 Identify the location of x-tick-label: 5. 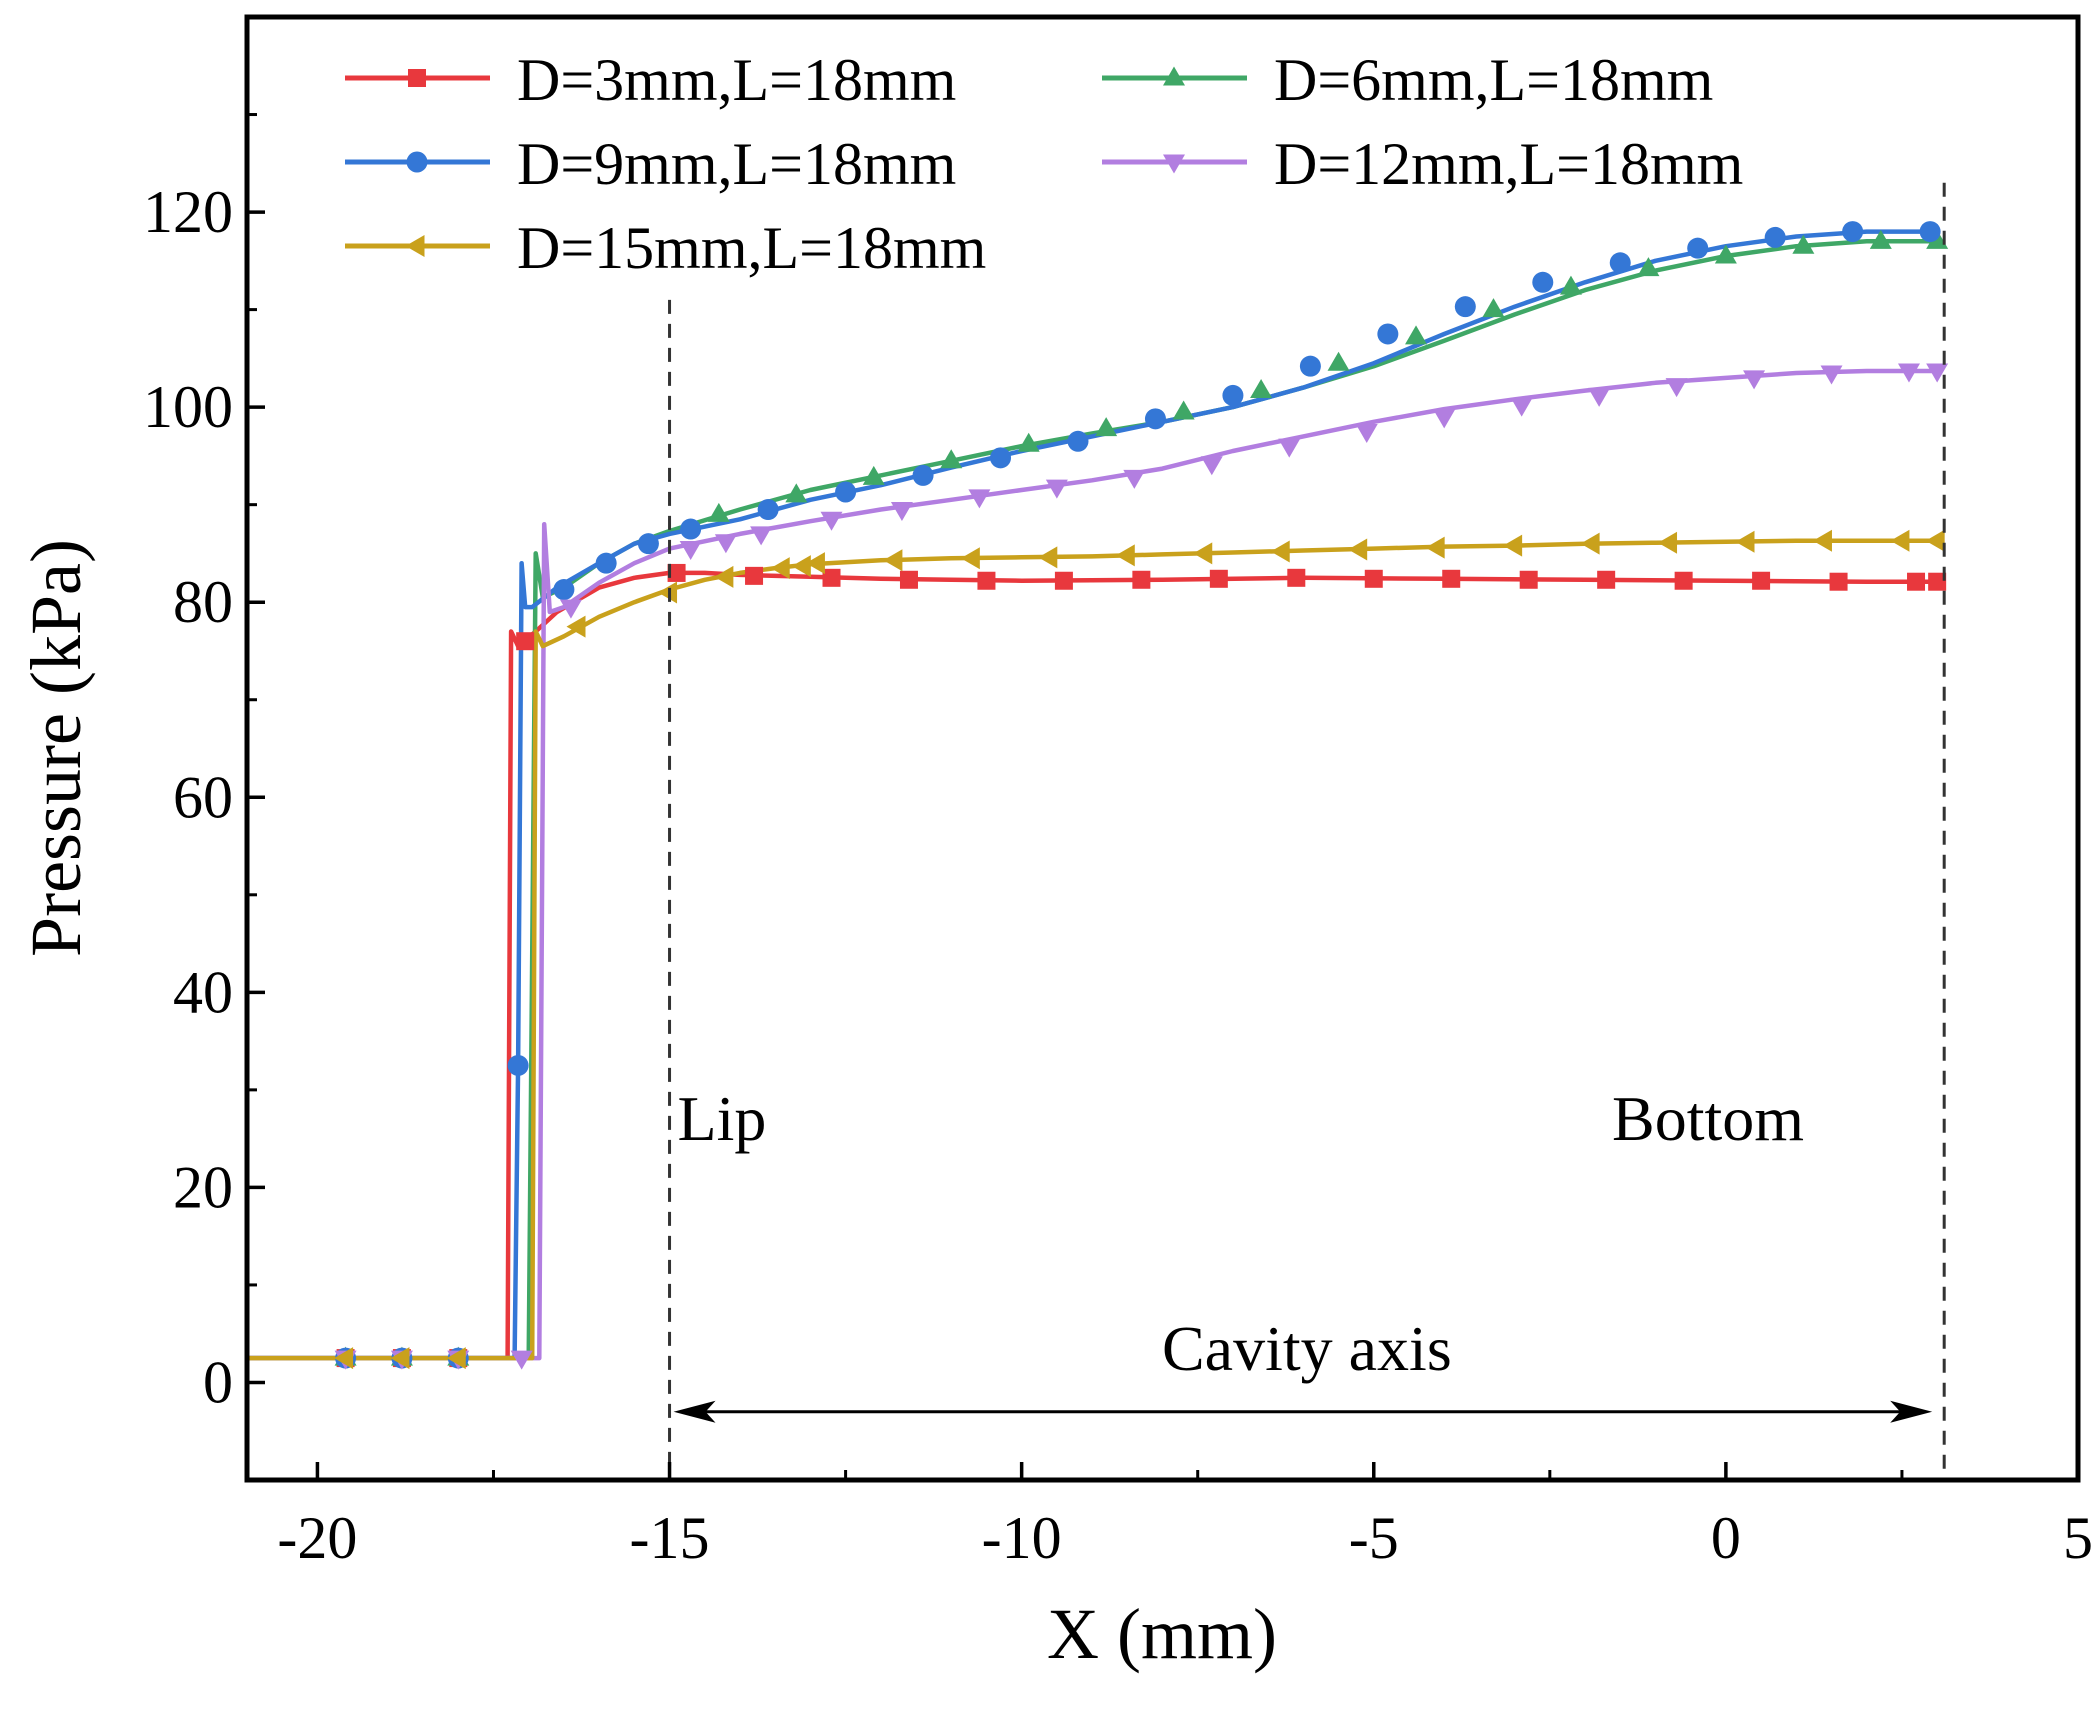
(2078, 1538).